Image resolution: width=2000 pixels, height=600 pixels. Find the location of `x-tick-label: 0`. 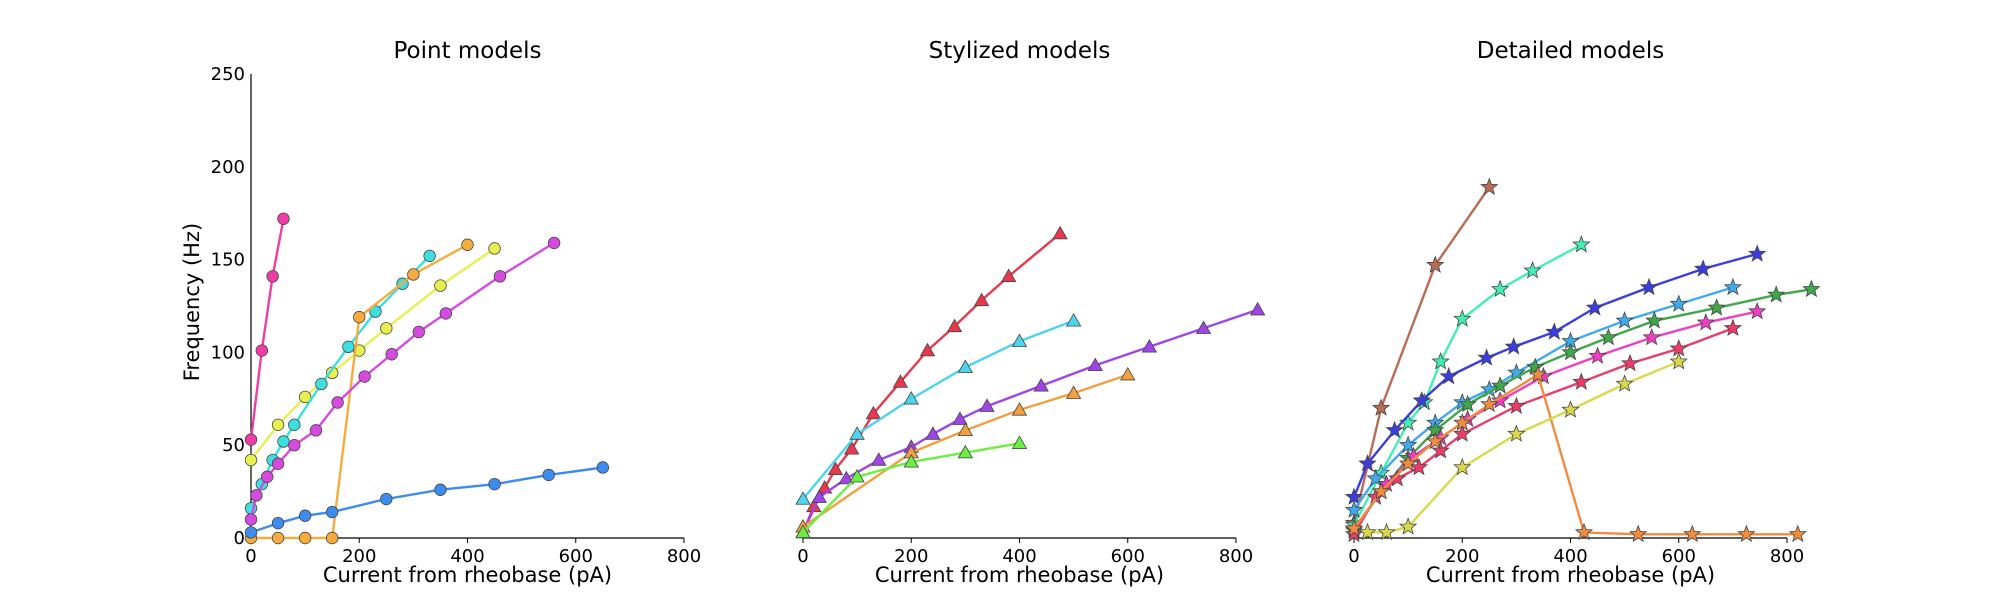

x-tick-label: 0 is located at coordinates (250, 556).